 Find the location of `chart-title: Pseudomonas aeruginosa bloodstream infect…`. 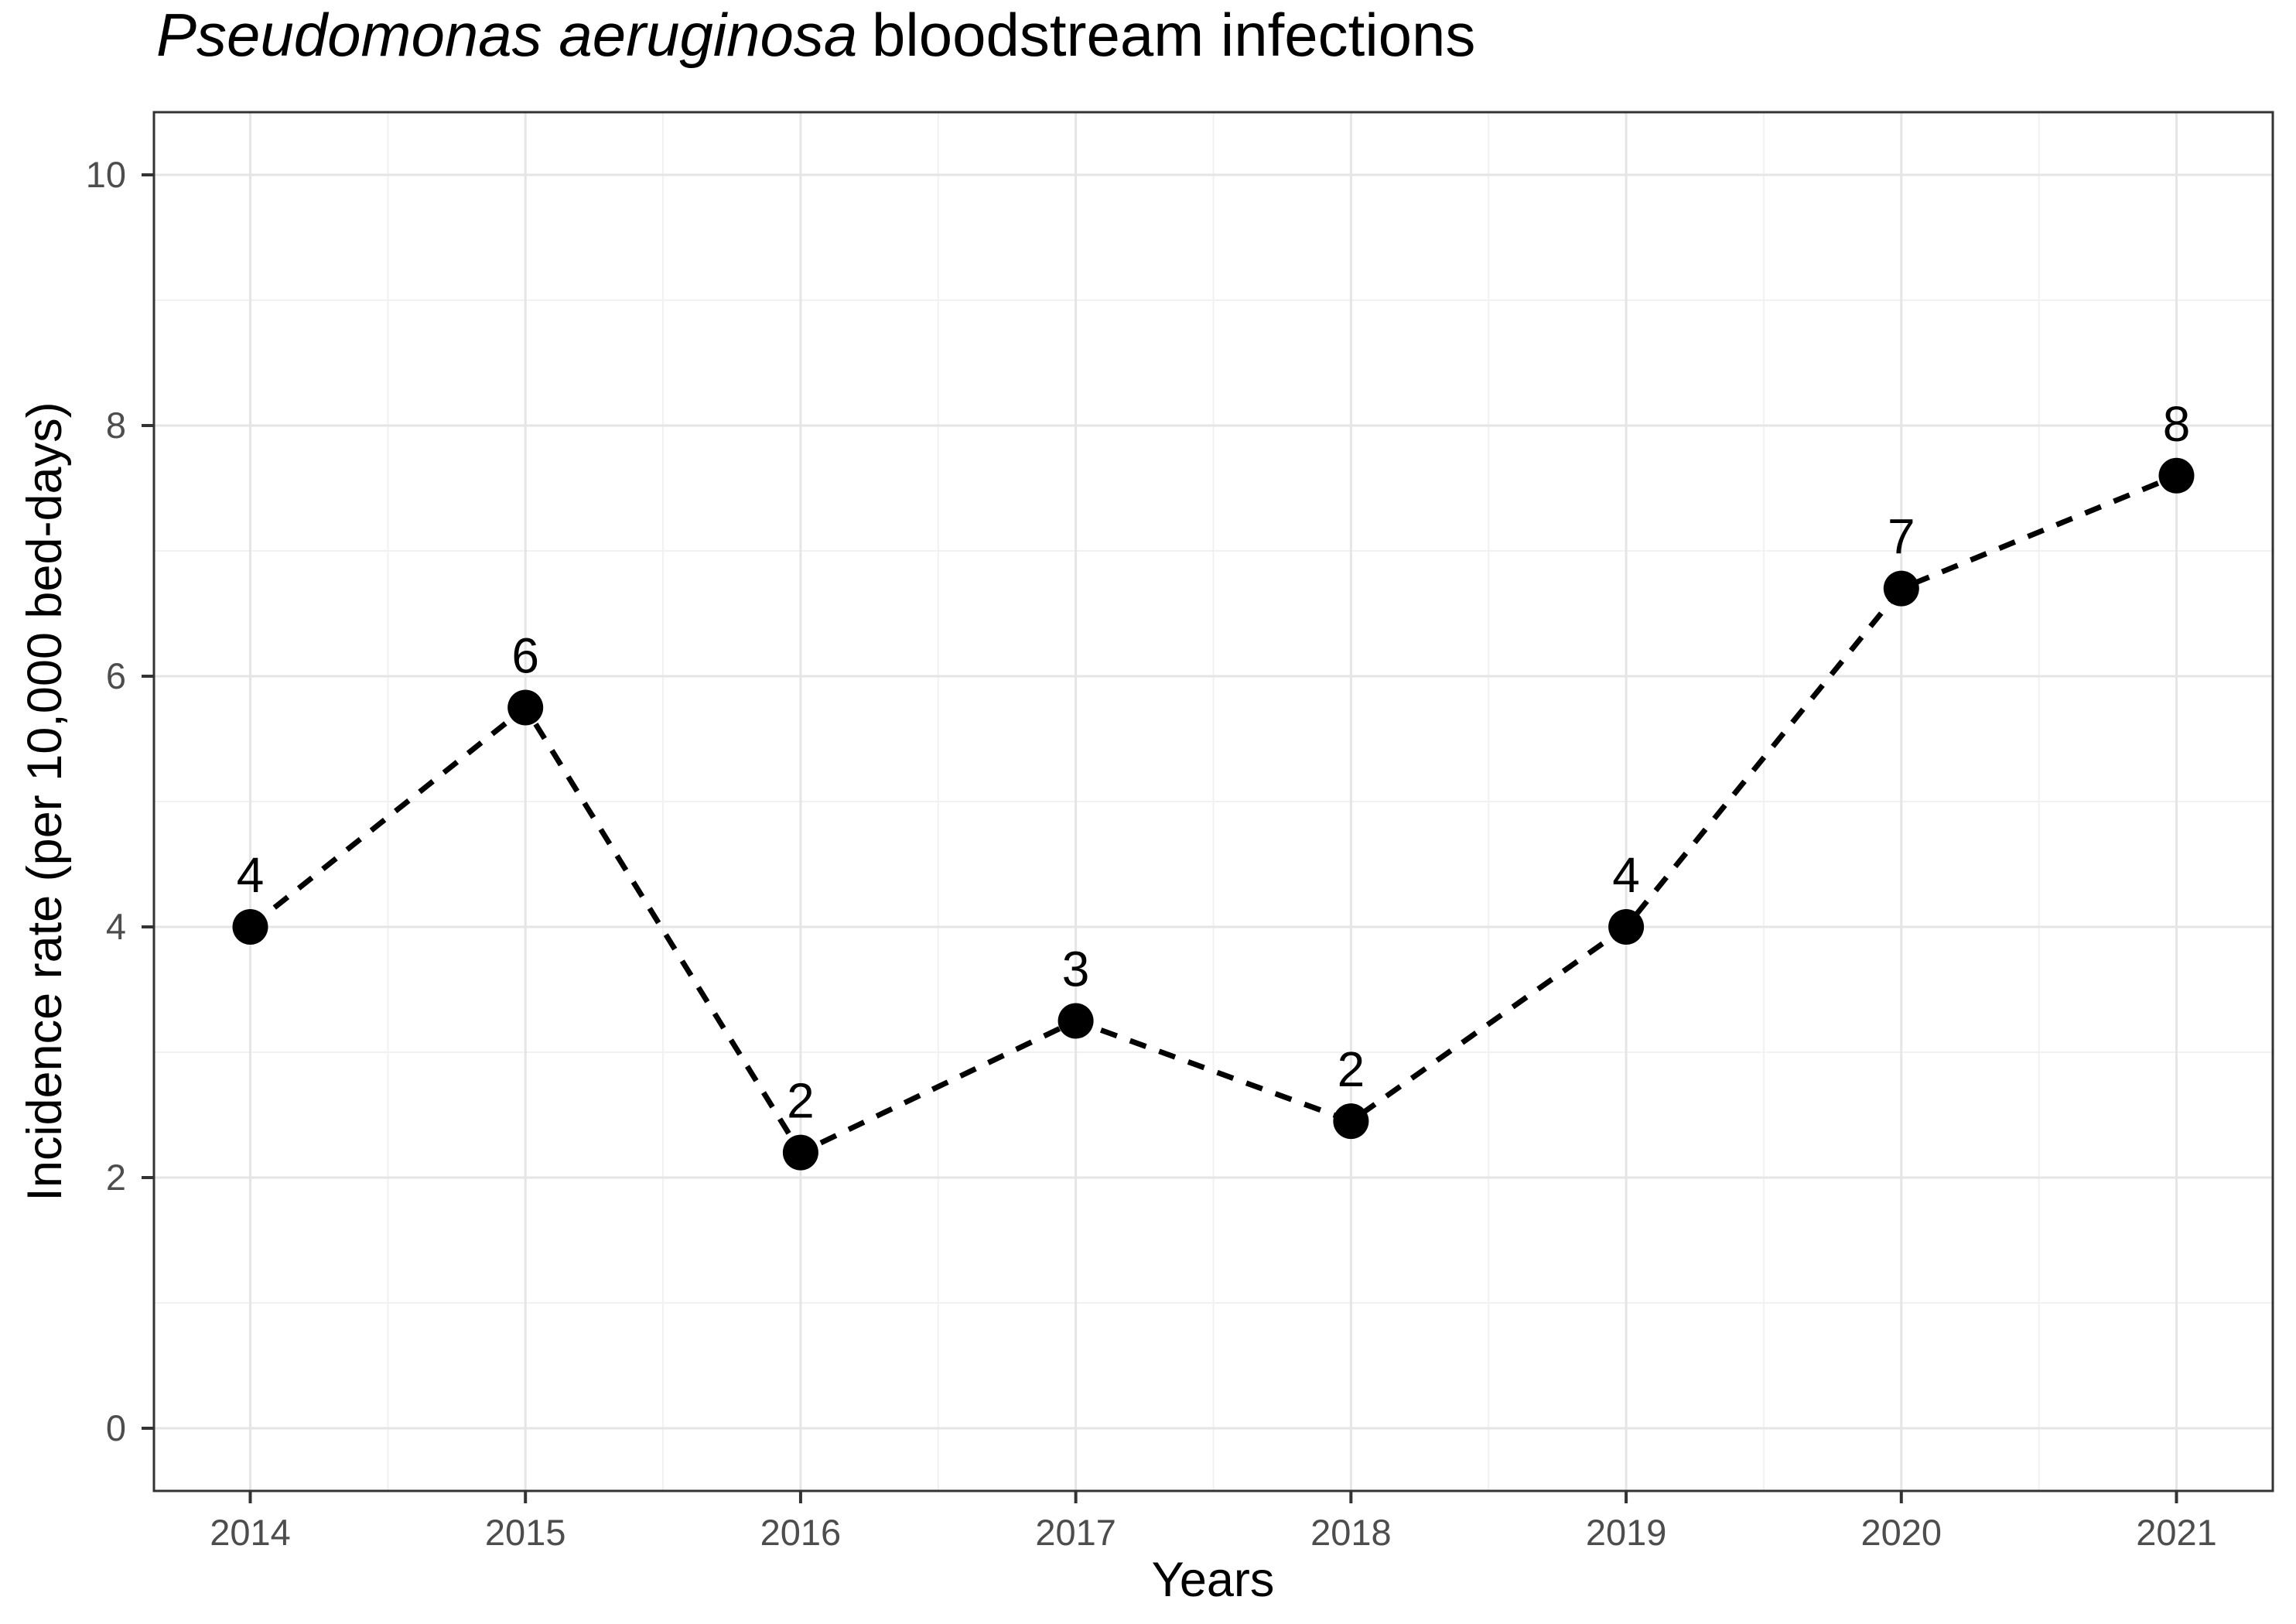

chart-title: Pseudomonas aeruginosa bloodstream infect… is located at coordinates (816, 35).